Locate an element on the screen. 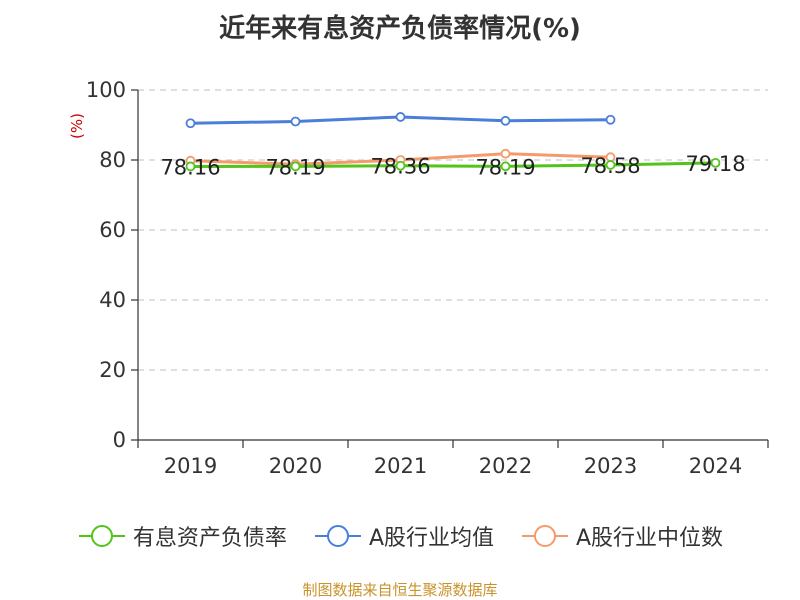  chart-title: 近年来有息资产负债率情况(%) is located at coordinates (400, 29).